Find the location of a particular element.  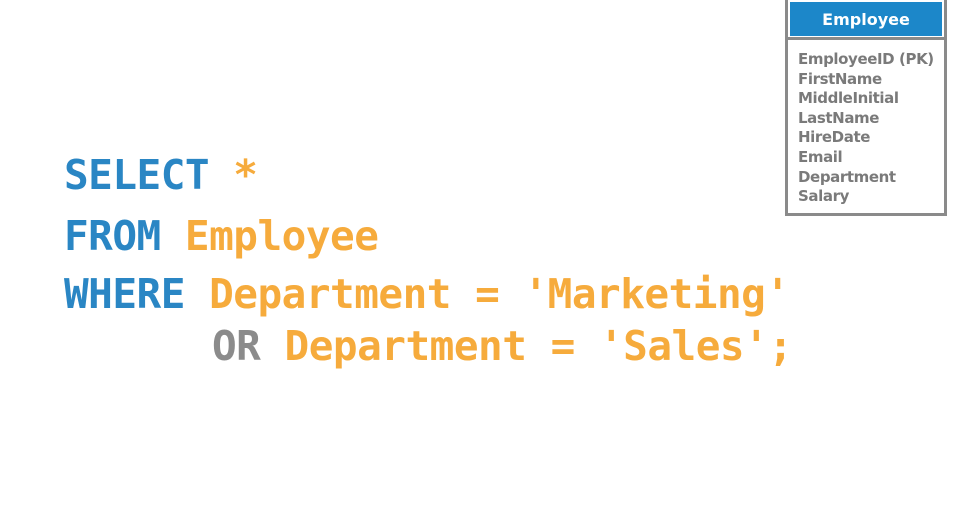

table-divider is located at coordinates (866, 38).